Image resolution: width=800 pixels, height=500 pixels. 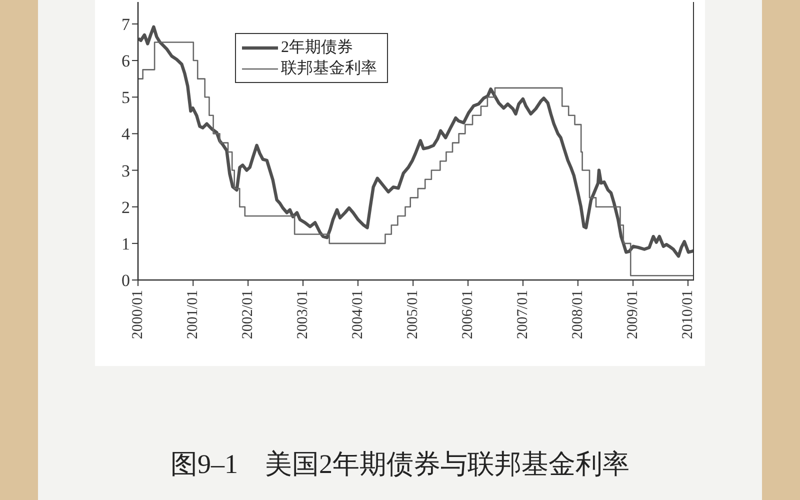 I want to click on x-tick-label: 2007/01, so click(x=522, y=315).